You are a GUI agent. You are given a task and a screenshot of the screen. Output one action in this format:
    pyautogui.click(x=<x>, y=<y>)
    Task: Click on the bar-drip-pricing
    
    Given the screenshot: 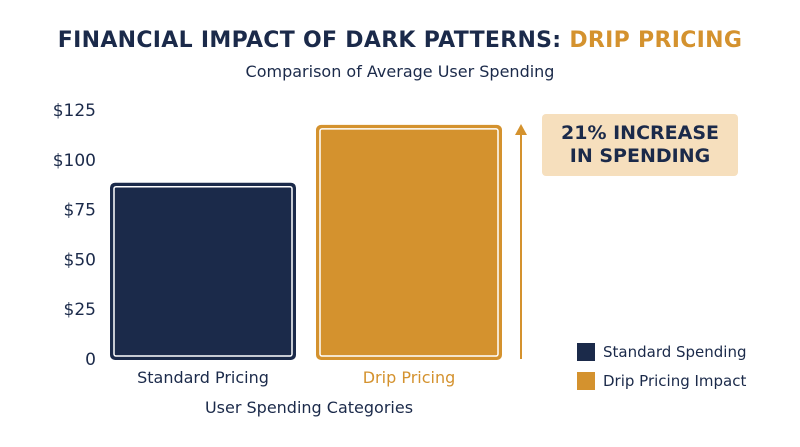 What is the action you would take?
    pyautogui.click(x=409, y=242)
    